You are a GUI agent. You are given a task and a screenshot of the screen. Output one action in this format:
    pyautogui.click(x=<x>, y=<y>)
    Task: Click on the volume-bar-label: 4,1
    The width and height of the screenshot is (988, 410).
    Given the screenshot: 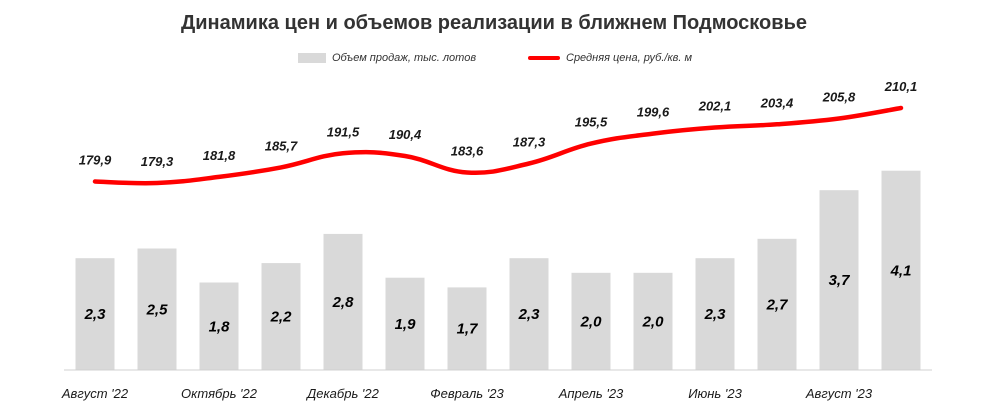 What is the action you would take?
    pyautogui.click(x=901, y=270)
    